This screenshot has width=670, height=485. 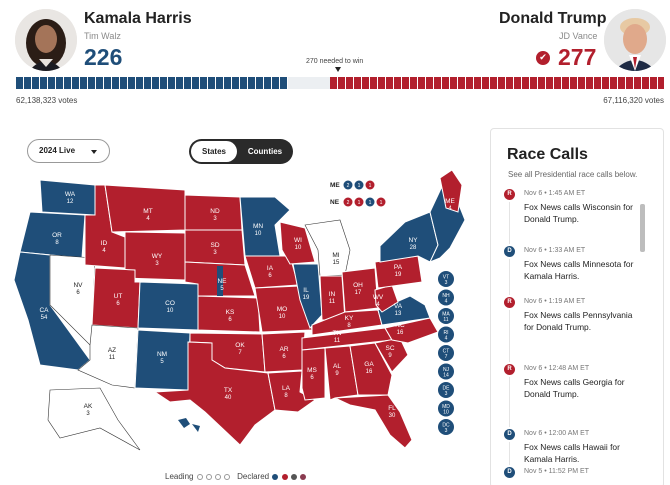 I want to click on state-ev-SC: 9, so click(x=390, y=356).